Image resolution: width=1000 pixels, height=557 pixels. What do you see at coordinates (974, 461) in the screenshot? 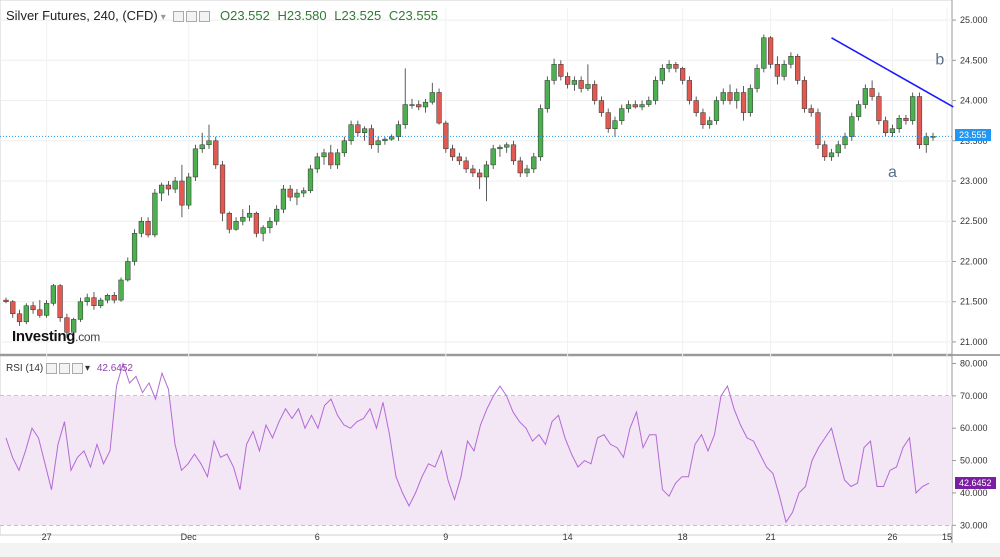
I see `rsi-tick-label: 50.000` at bounding box center [974, 461].